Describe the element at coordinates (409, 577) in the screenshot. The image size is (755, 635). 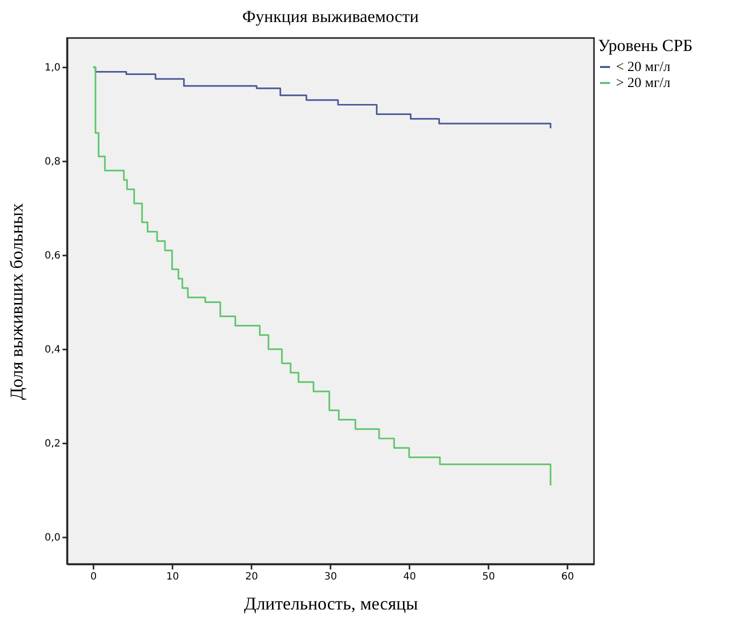
I see `x-tick-label: 40` at that location.